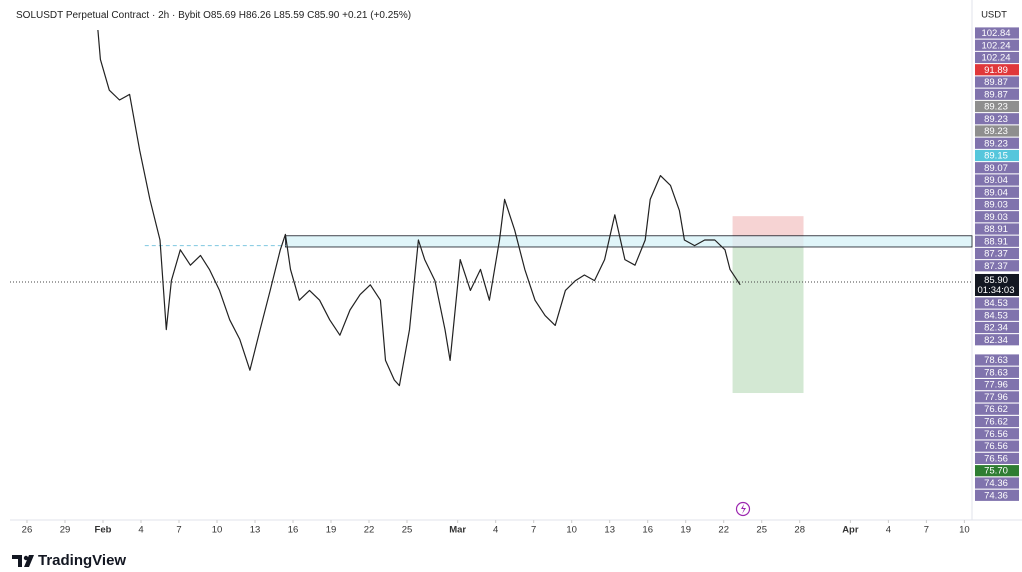  What do you see at coordinates (323, 15) in the screenshot?
I see `close: C85.90` at bounding box center [323, 15].